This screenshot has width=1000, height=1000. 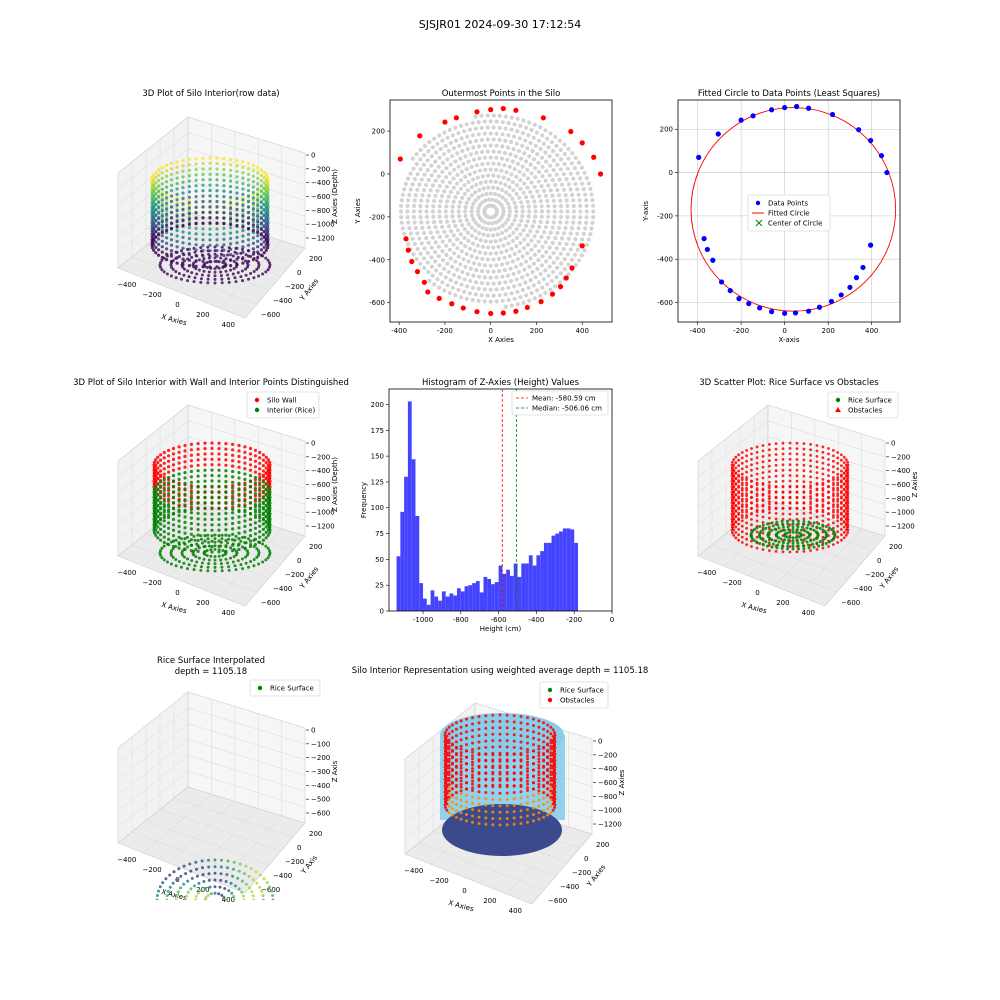 I want to click on y-tick-label: −200, so click(x=294, y=862).